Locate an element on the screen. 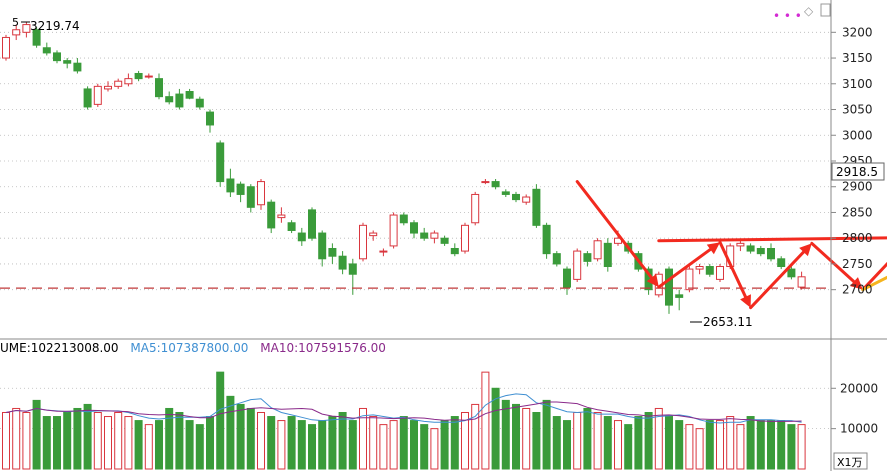 This screenshot has width=887, height=475. low-label: 2653.11 is located at coordinates (728, 322).